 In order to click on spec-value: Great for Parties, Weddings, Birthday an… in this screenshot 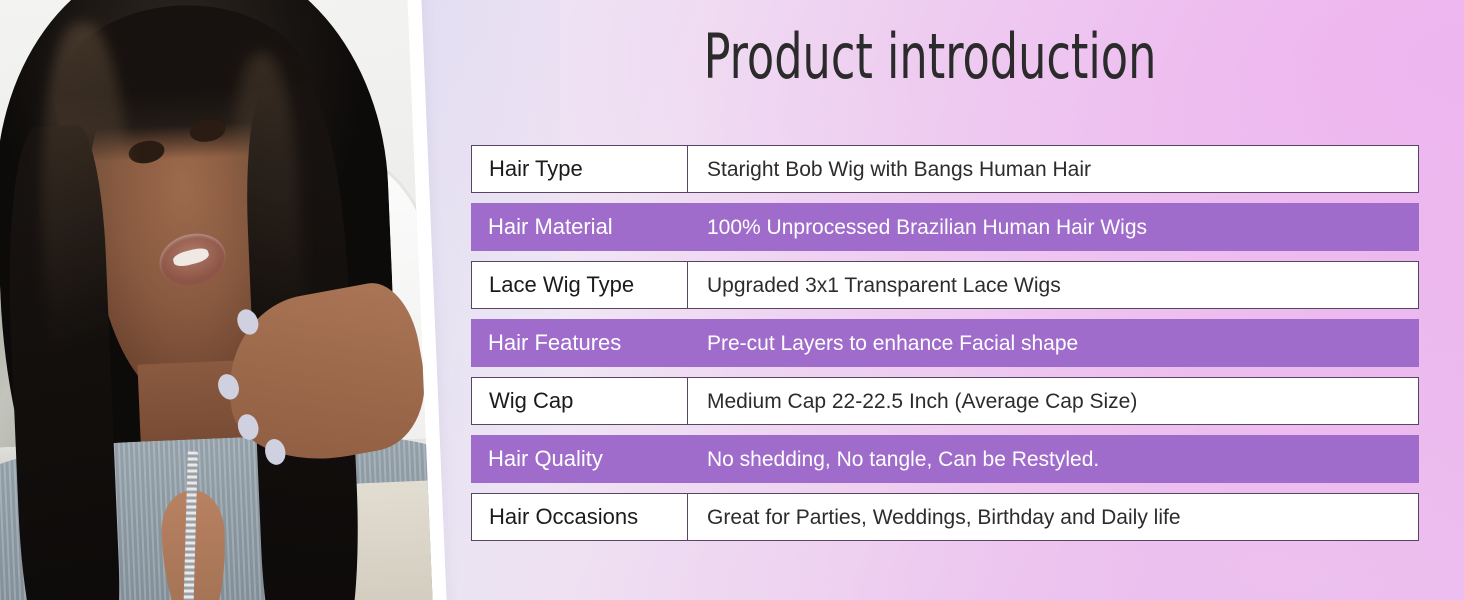, I will do `click(1053, 517)`.